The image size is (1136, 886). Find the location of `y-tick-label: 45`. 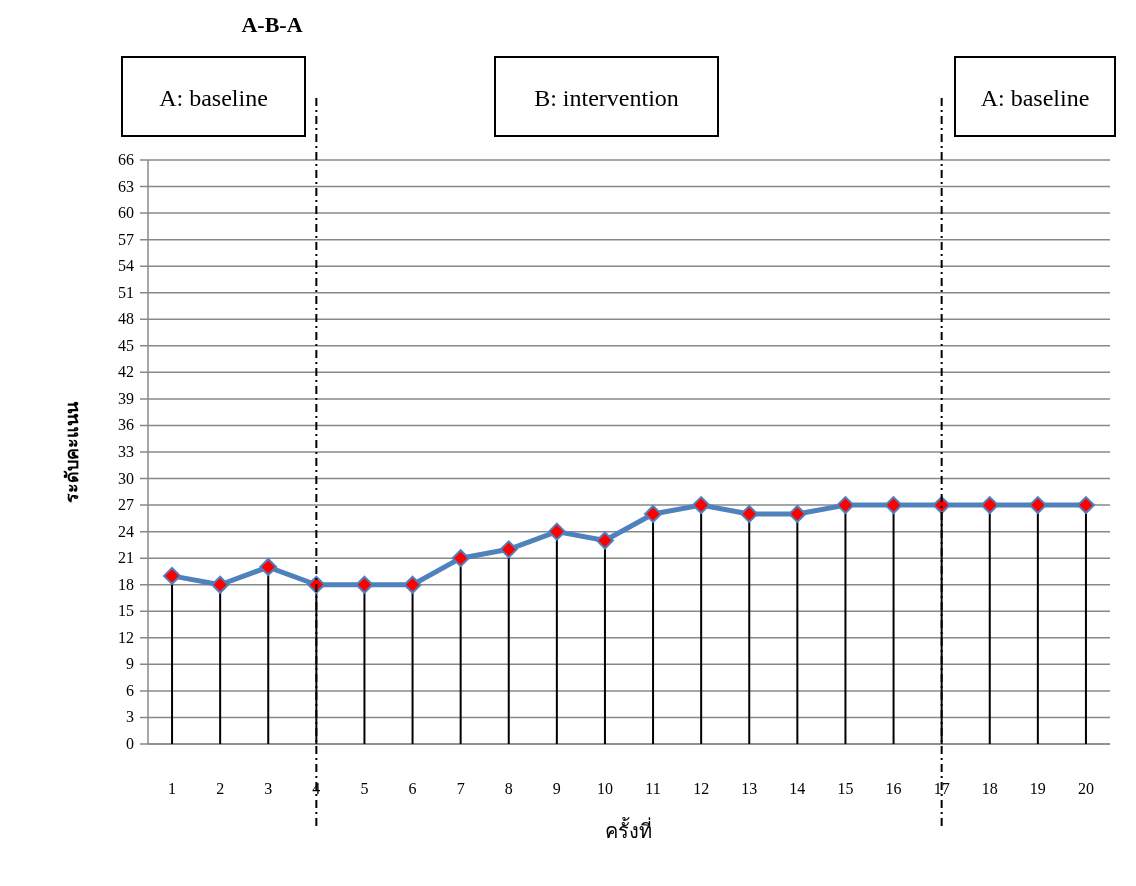

y-tick-label: 45 is located at coordinates (126, 345).